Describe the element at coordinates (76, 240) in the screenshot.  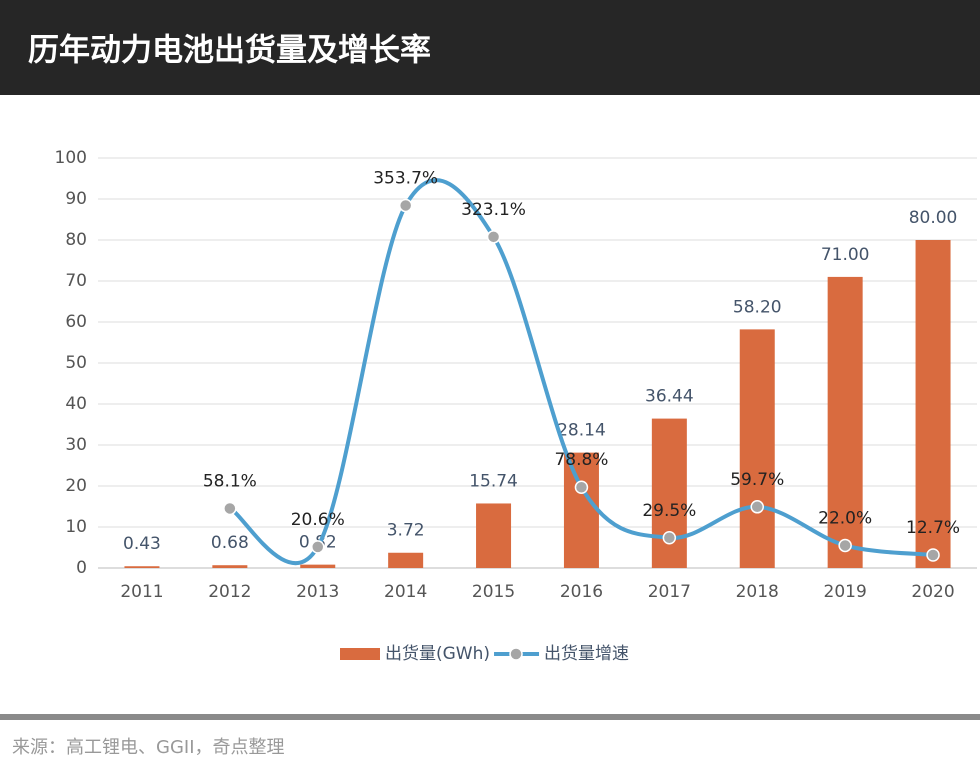
I see `y-tick-label: 80` at that location.